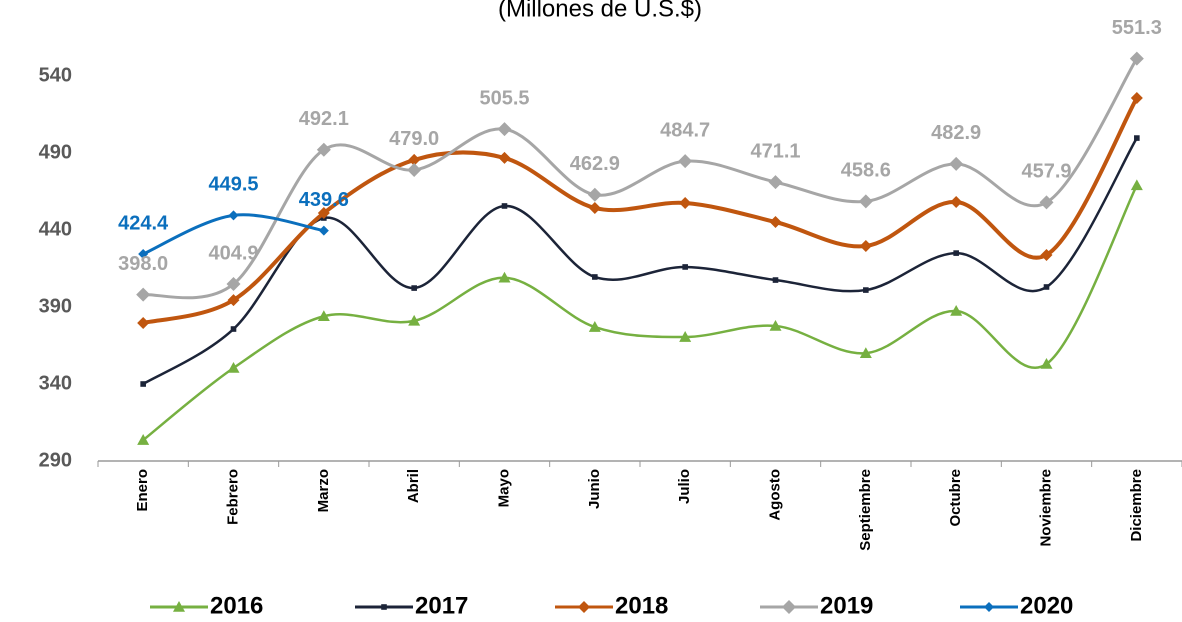  What do you see at coordinates (865, 510) in the screenshot?
I see `x-tick-label: Septiembre` at bounding box center [865, 510].